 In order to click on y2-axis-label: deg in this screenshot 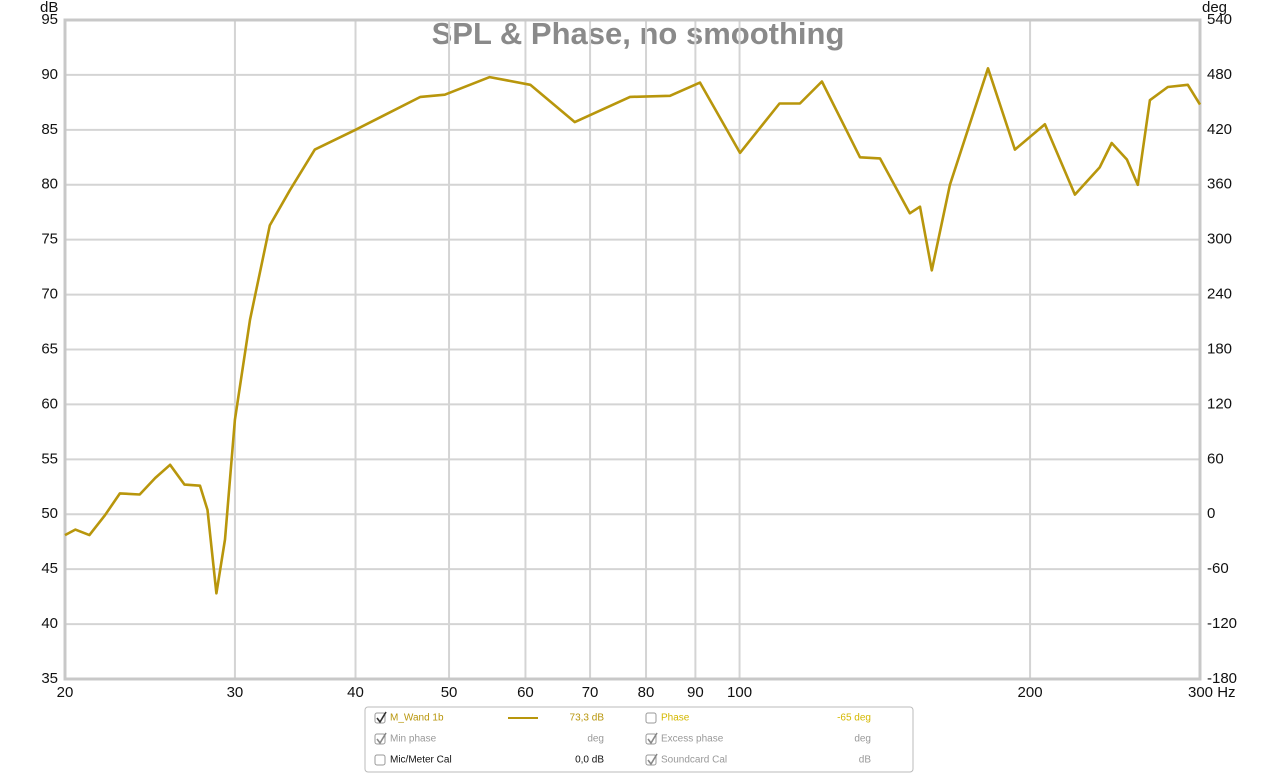, I will do `click(1214, 8)`.